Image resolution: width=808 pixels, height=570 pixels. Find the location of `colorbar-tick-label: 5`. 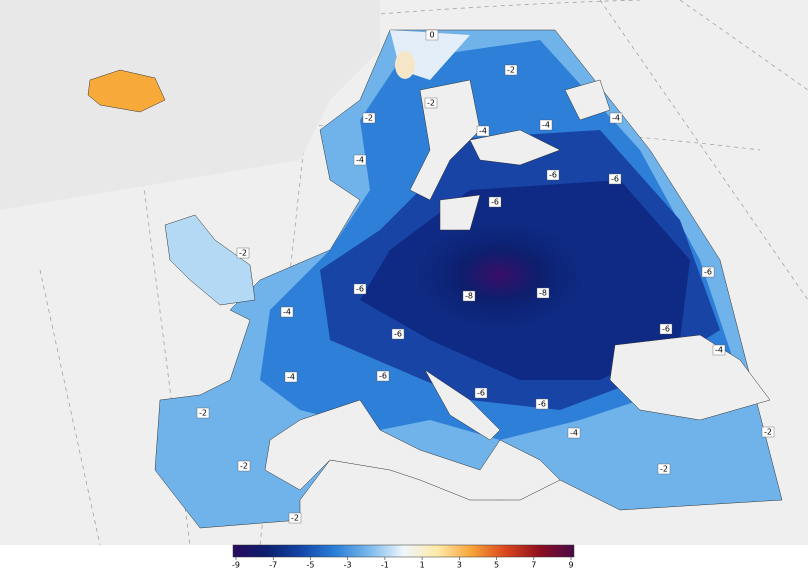

colorbar-tick-label: 5 is located at coordinates (496, 565).